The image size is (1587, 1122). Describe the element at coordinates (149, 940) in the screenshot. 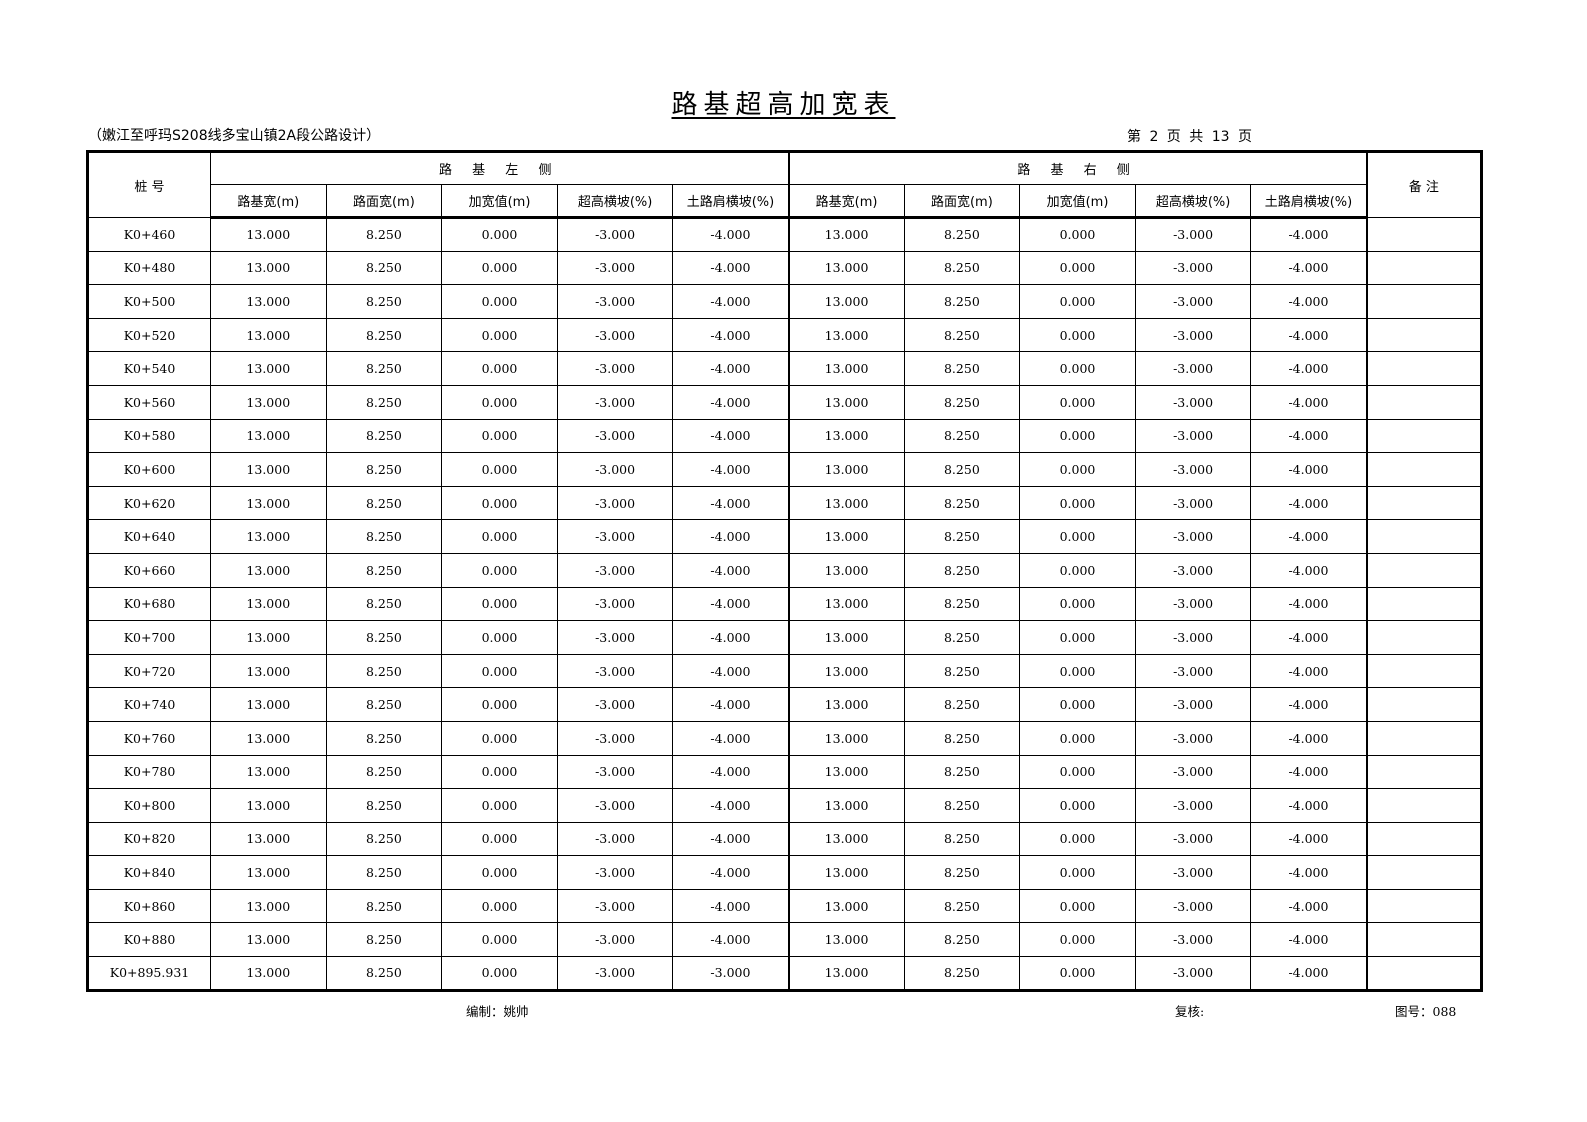

I see `station-cell: K0+880` at that location.